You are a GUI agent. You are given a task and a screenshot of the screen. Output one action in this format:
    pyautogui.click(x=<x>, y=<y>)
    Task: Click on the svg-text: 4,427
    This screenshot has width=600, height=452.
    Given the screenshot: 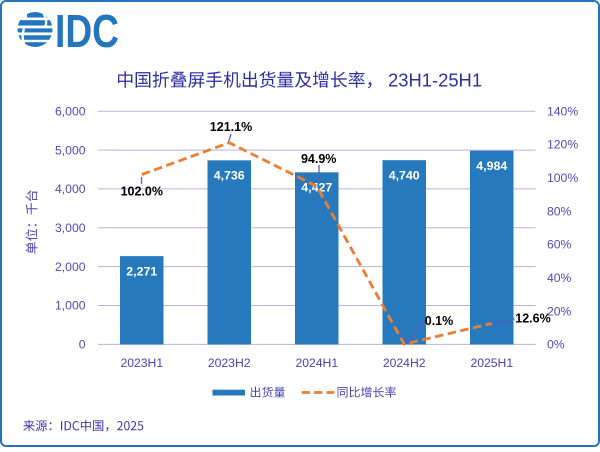 What is the action you would take?
    pyautogui.click(x=316, y=188)
    